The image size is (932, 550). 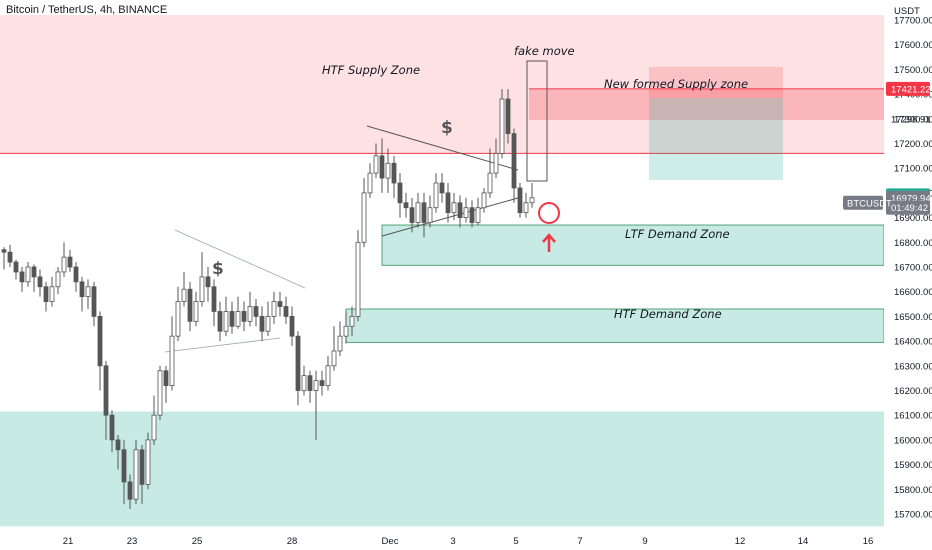 I want to click on price-tag-text: 16979.94, so click(x=911, y=198).